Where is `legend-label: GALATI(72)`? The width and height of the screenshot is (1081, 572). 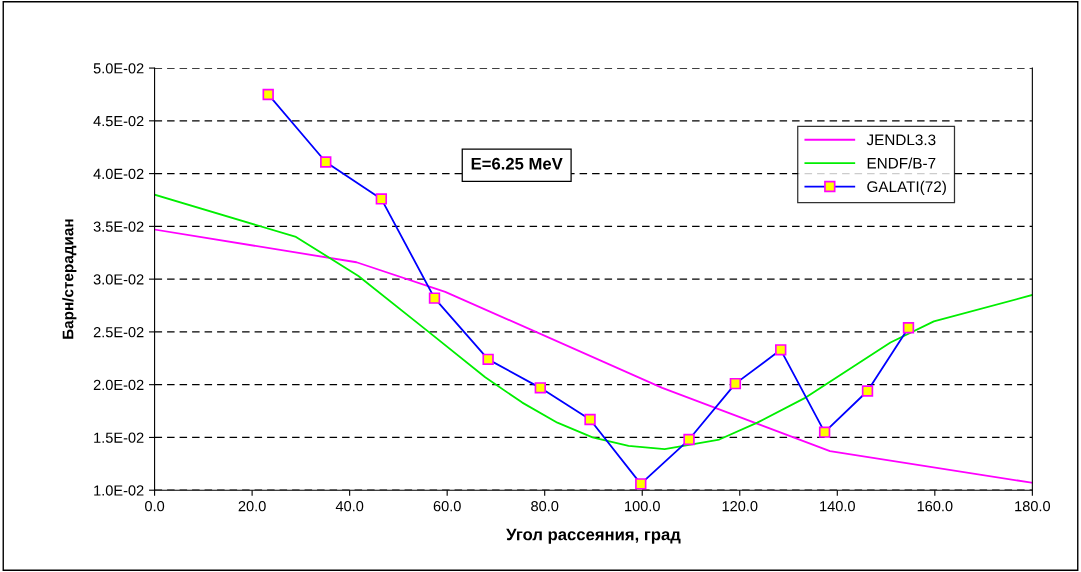 legend-label: GALATI(72) is located at coordinates (906, 188).